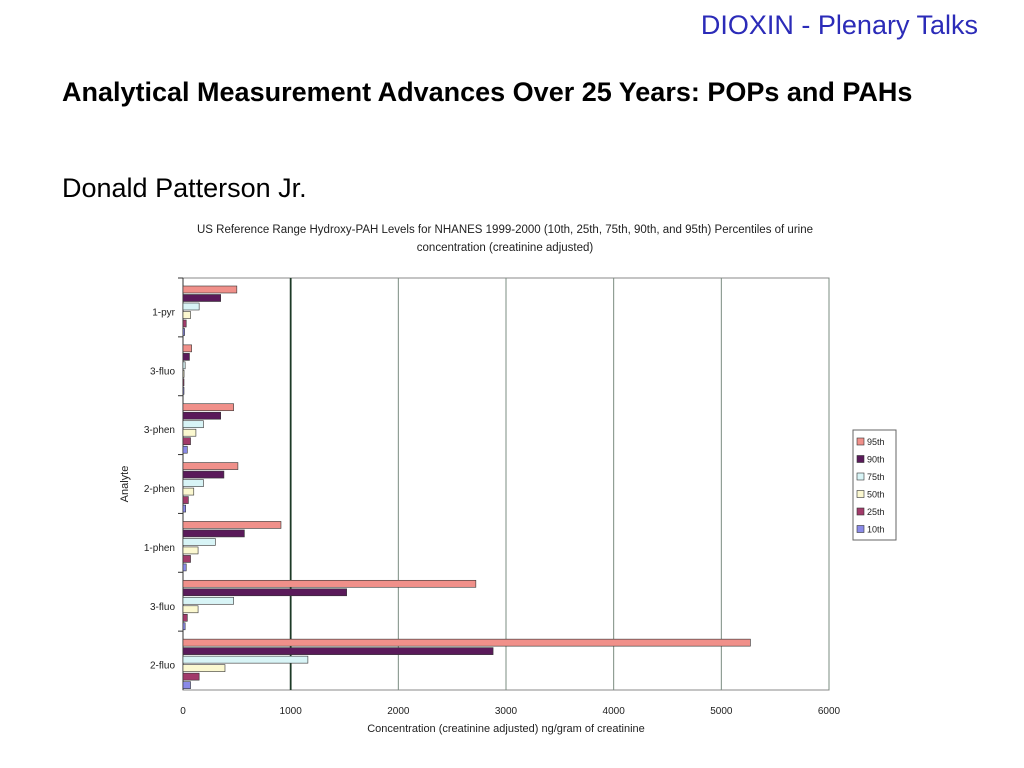 The image size is (1024, 768). Describe the element at coordinates (721, 711) in the screenshot. I see `x-tick-label: 5000` at that location.